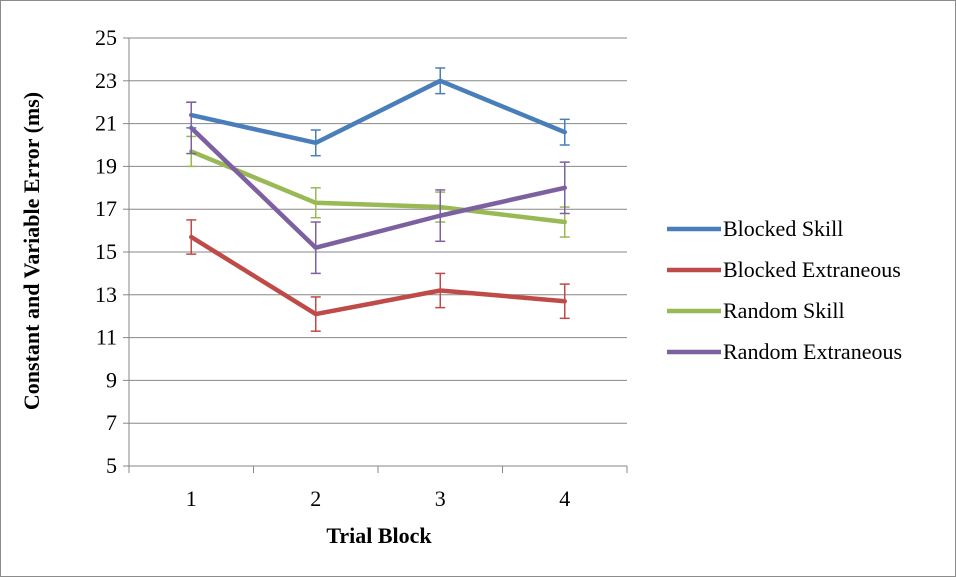 The image size is (956, 581). Describe the element at coordinates (106, 294) in the screenshot. I see `y-tick-label: 13` at that location.